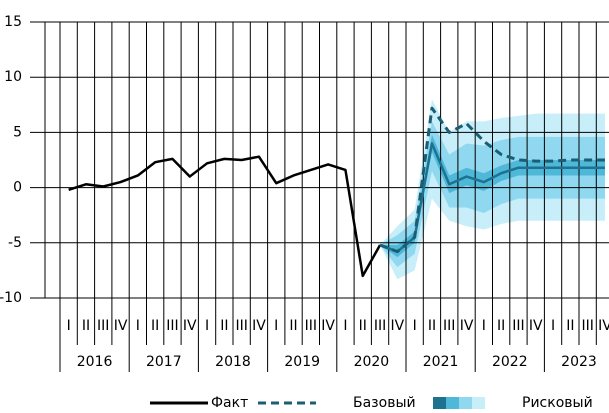 Image resolution: width=609 pixels, height=413 pixels. Describe the element at coordinates (579, 362) in the screenshot. I see `year-label: 2023` at that location.